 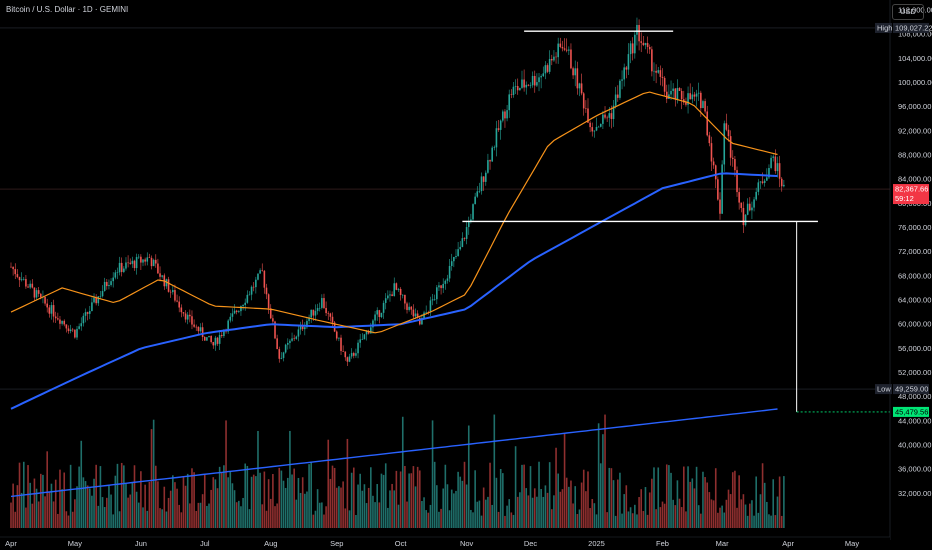 I want to click on price-tick-label: 52,000.00, so click(x=914, y=372).